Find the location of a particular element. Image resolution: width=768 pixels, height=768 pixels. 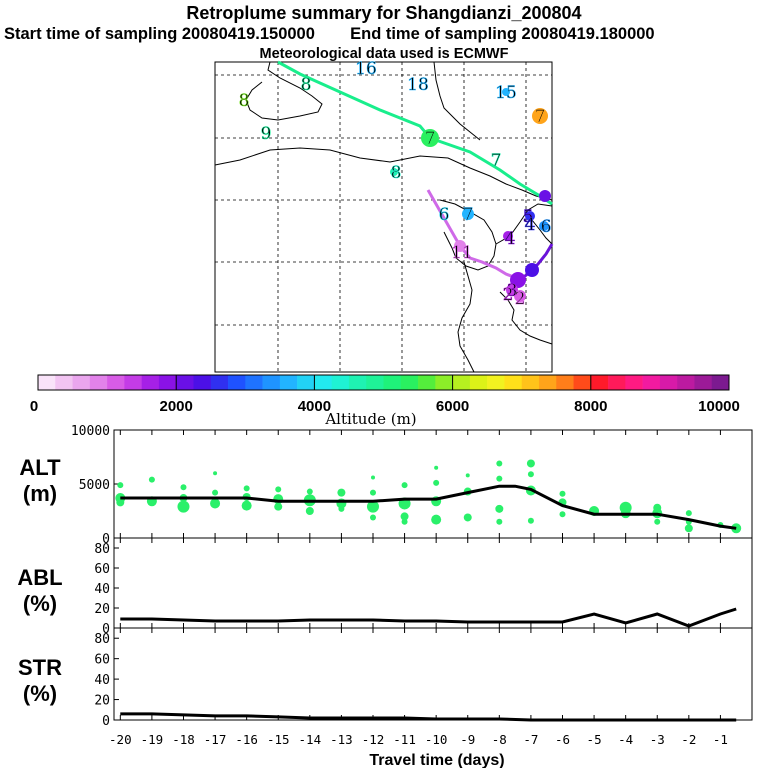

x-tick-label: -19 is located at coordinates (152, 739).